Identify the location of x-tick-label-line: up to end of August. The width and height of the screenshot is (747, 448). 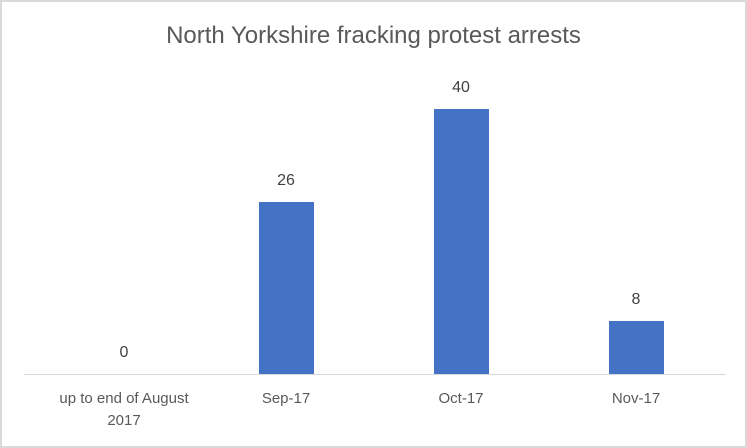
(124, 398).